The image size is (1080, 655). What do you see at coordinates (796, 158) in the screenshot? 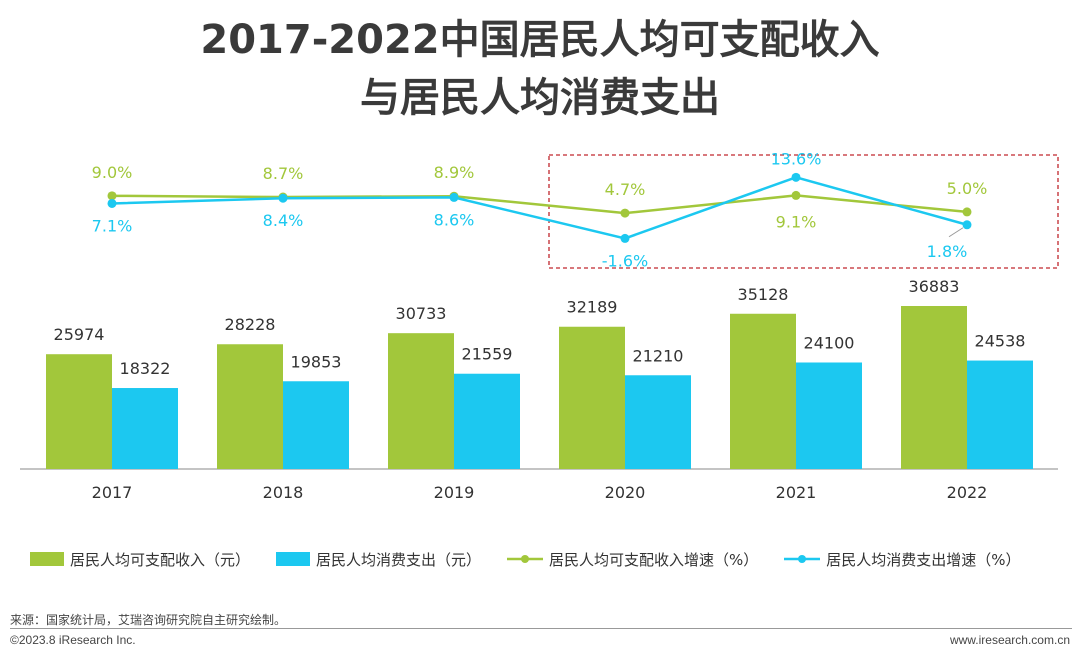
I see `expense-growth-label: 13.6%` at bounding box center [796, 158].